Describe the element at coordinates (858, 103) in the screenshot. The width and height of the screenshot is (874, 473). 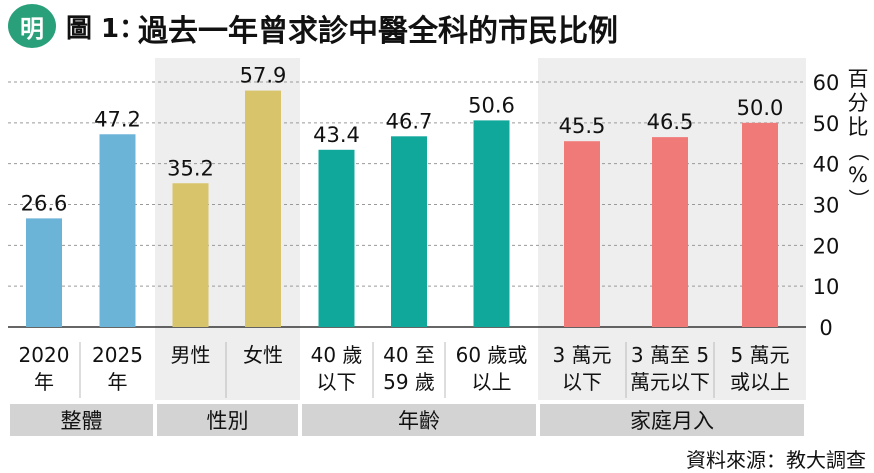
I see `y-axis-label-char: 分` at that location.